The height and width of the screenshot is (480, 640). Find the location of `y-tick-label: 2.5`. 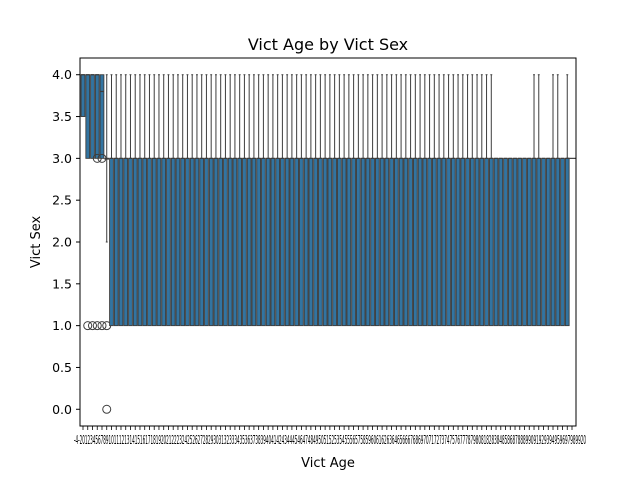

y-tick-label: 2.5 is located at coordinates (62, 200).